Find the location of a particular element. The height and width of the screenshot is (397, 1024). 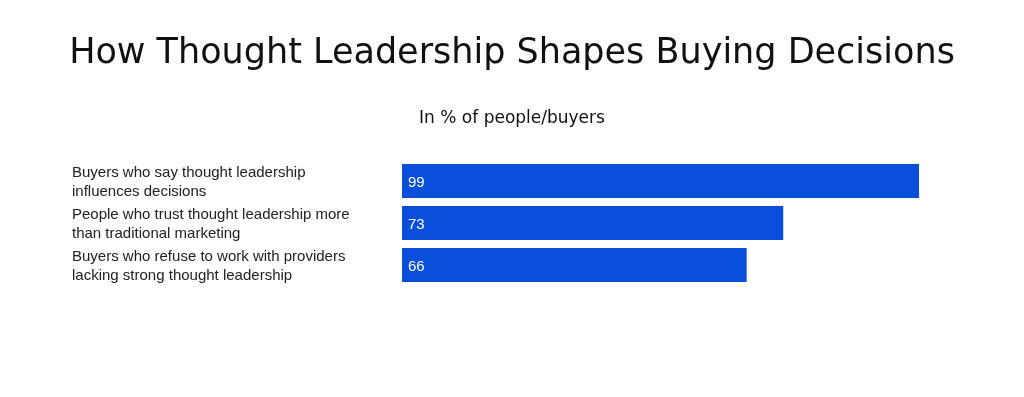

chart-title: How Thought Leadership Shapes Buying Decisions is located at coordinates (512, 50).